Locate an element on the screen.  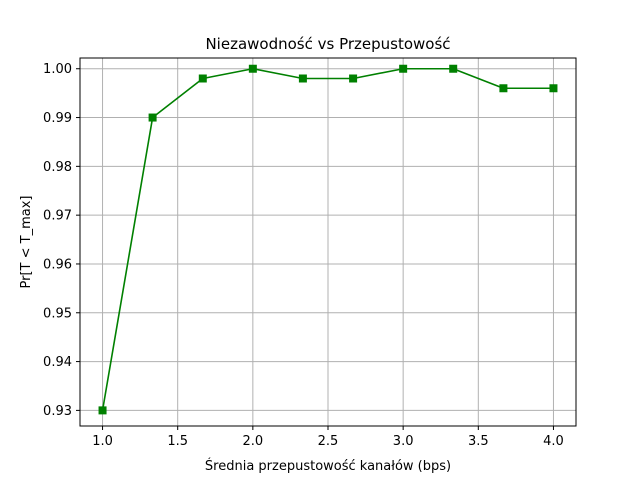
y-tick-label: 0.97 is located at coordinates (57, 216).